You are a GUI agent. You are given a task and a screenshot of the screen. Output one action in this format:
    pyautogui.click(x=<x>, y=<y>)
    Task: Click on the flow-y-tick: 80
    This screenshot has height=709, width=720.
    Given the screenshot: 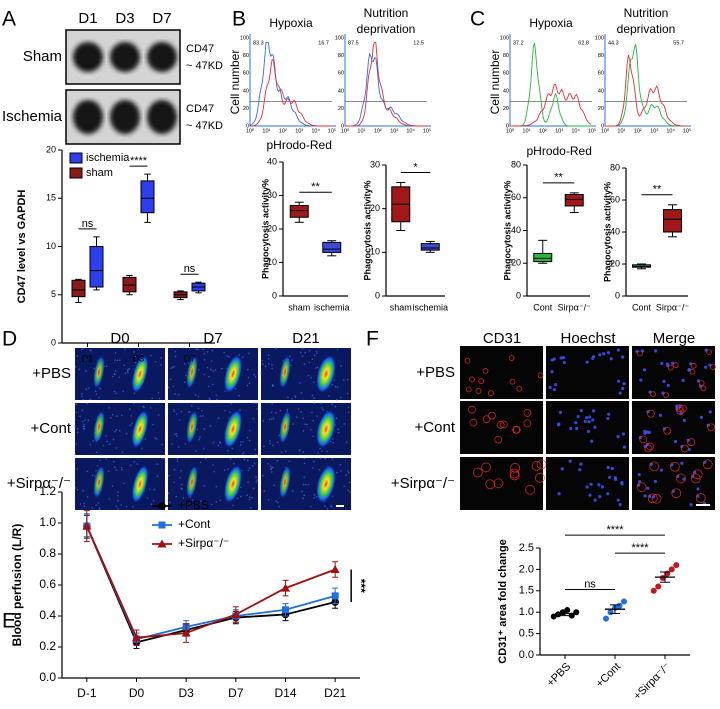 What is the action you would take?
    pyautogui.click(x=601, y=56)
    